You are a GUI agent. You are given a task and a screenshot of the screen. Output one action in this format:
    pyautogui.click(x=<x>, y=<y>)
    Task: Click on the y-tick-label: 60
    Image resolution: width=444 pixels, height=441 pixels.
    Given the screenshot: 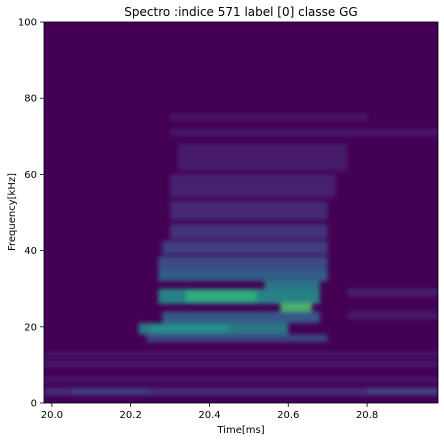 What is the action you would take?
    pyautogui.click(x=30, y=175)
    